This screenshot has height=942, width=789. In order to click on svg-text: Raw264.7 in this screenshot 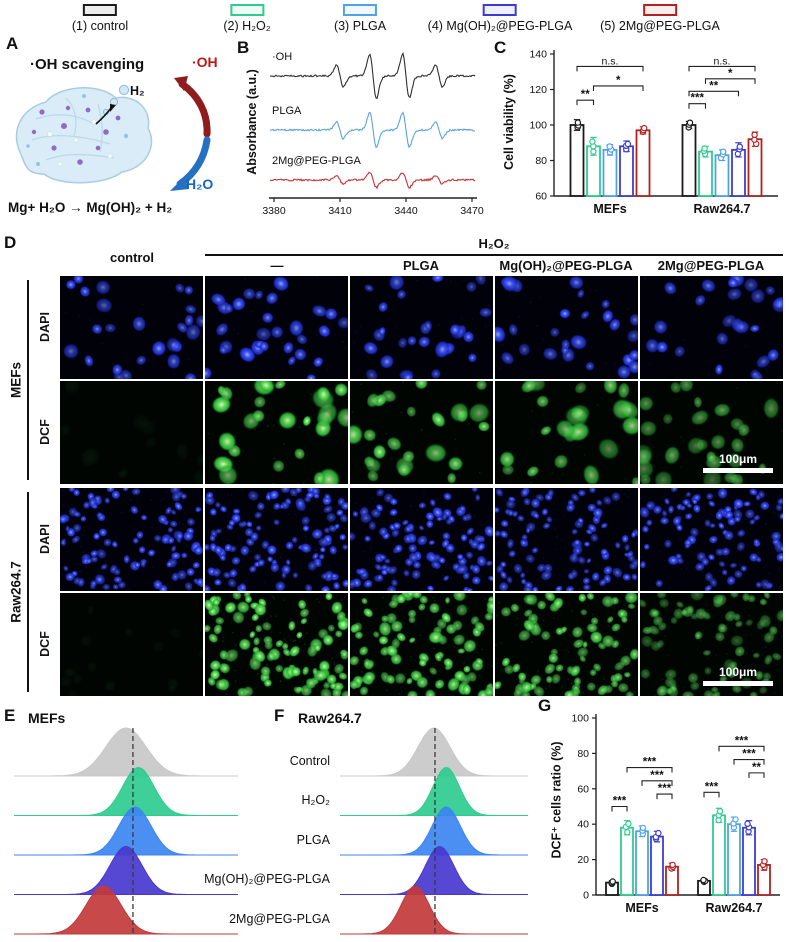, I will do `click(722, 209)`.